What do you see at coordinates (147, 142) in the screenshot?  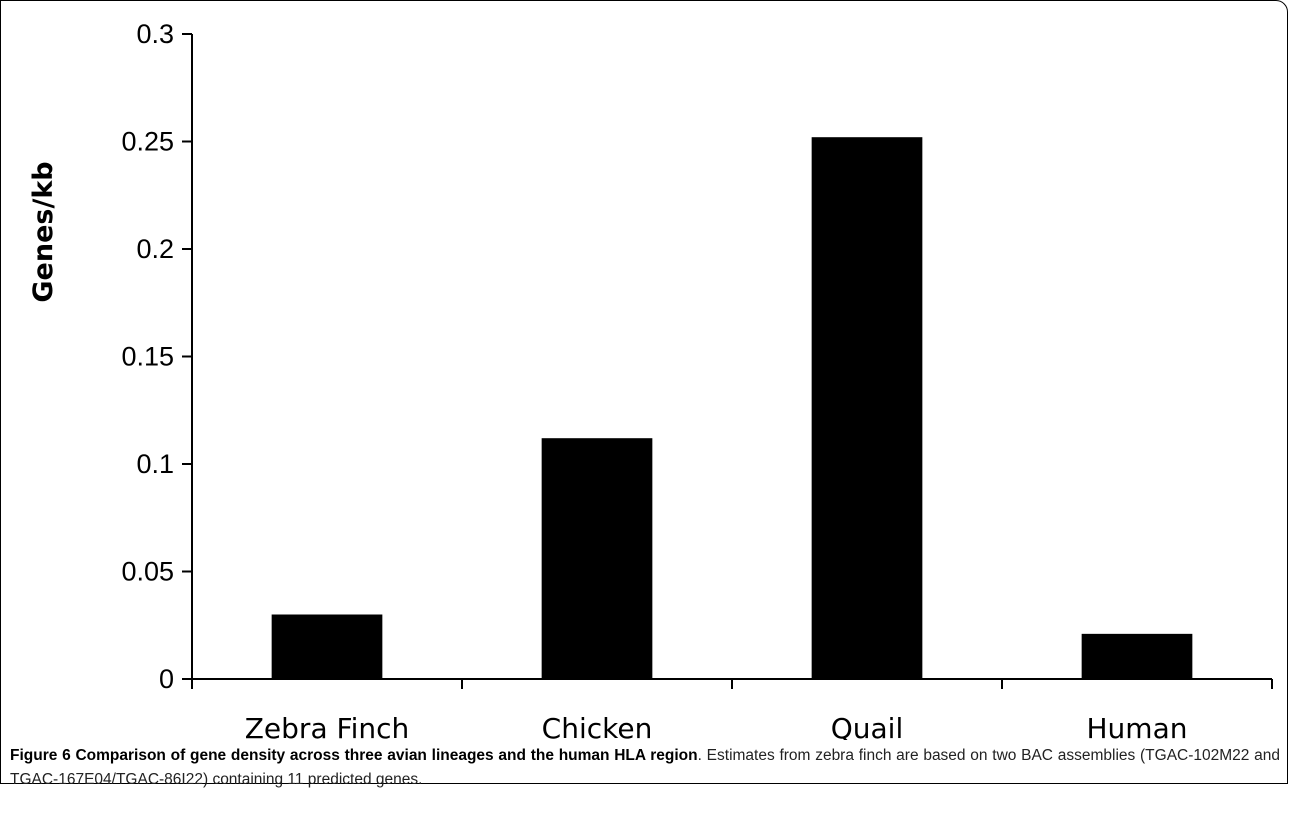 I see `y-tick-label: 0.25` at bounding box center [147, 142].